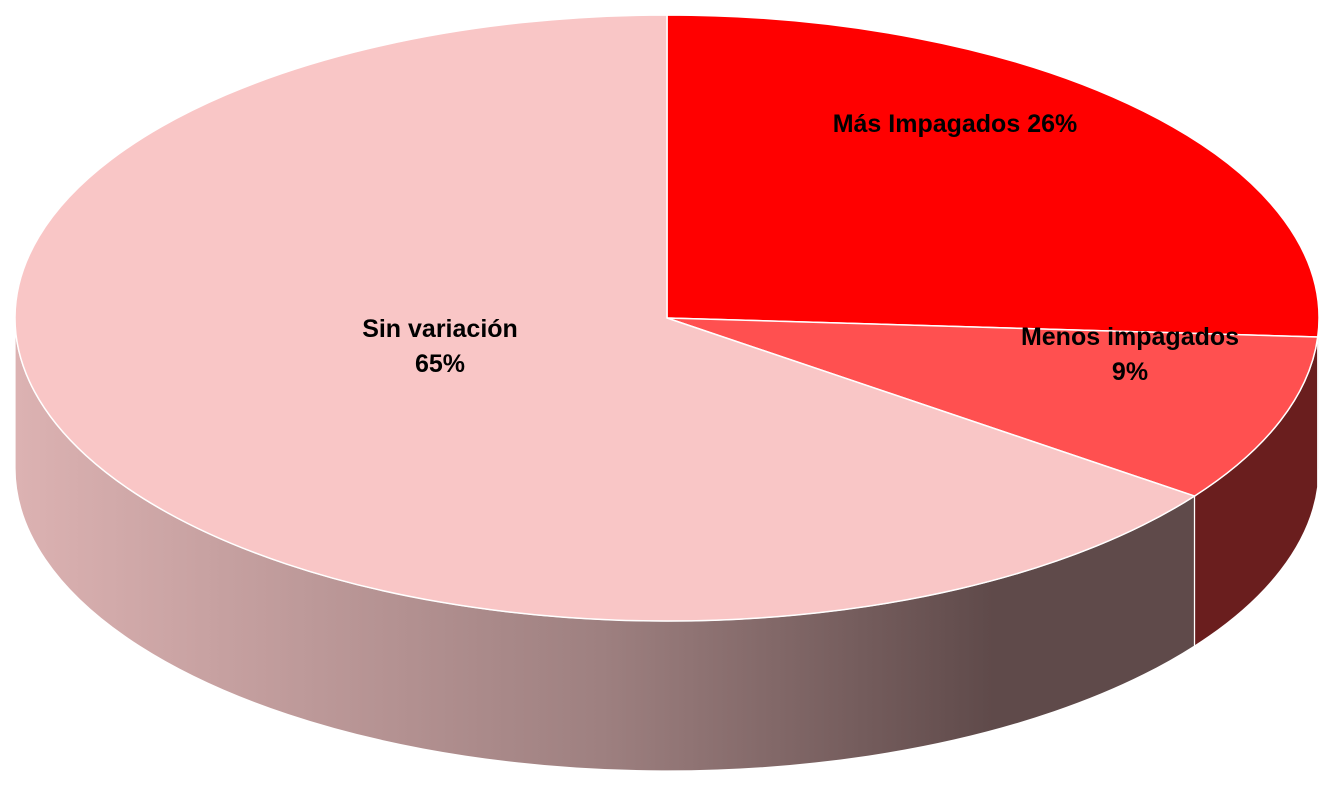  I want to click on value-label: 26%, so click(1052, 124).